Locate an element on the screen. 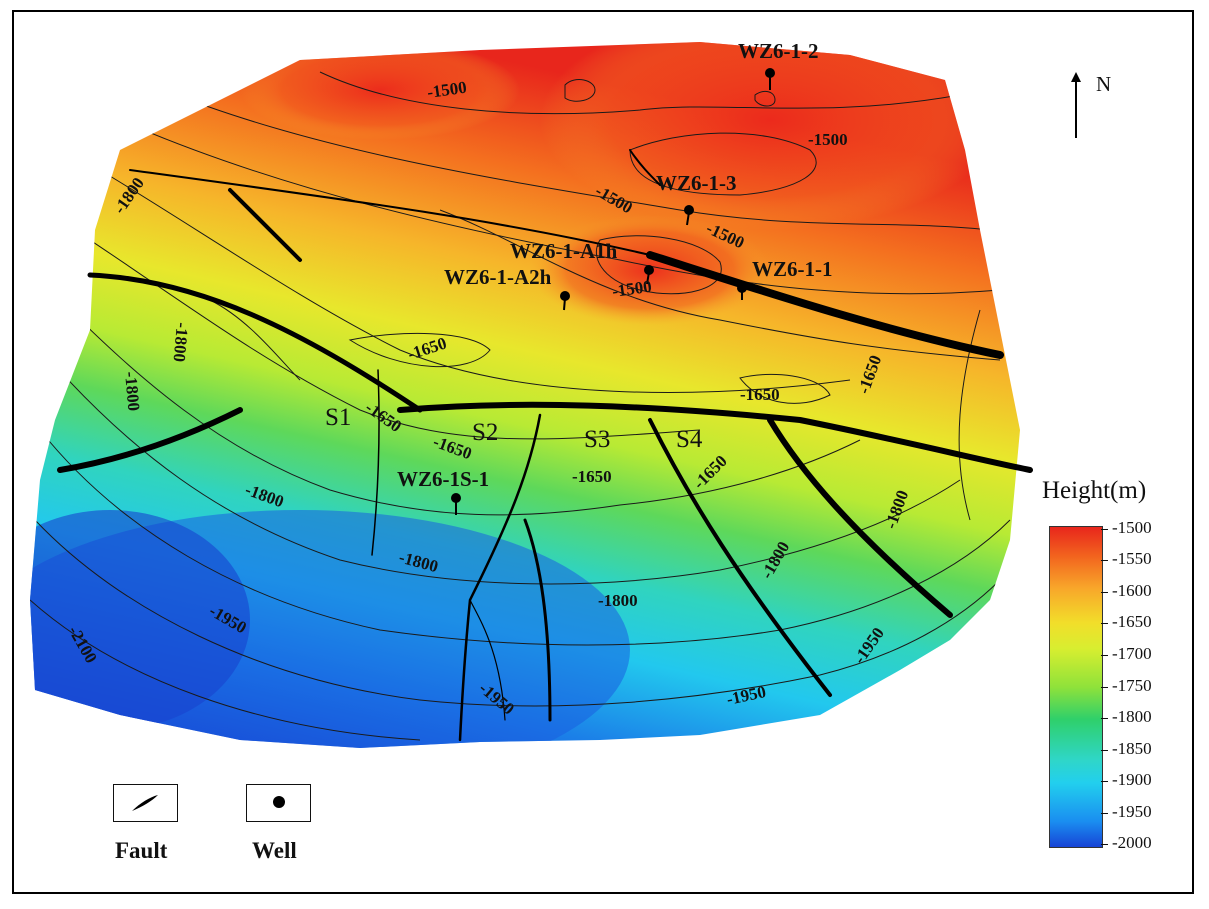 This screenshot has width=1209, height=909. segment-label-s3: S3 is located at coordinates (597, 439).